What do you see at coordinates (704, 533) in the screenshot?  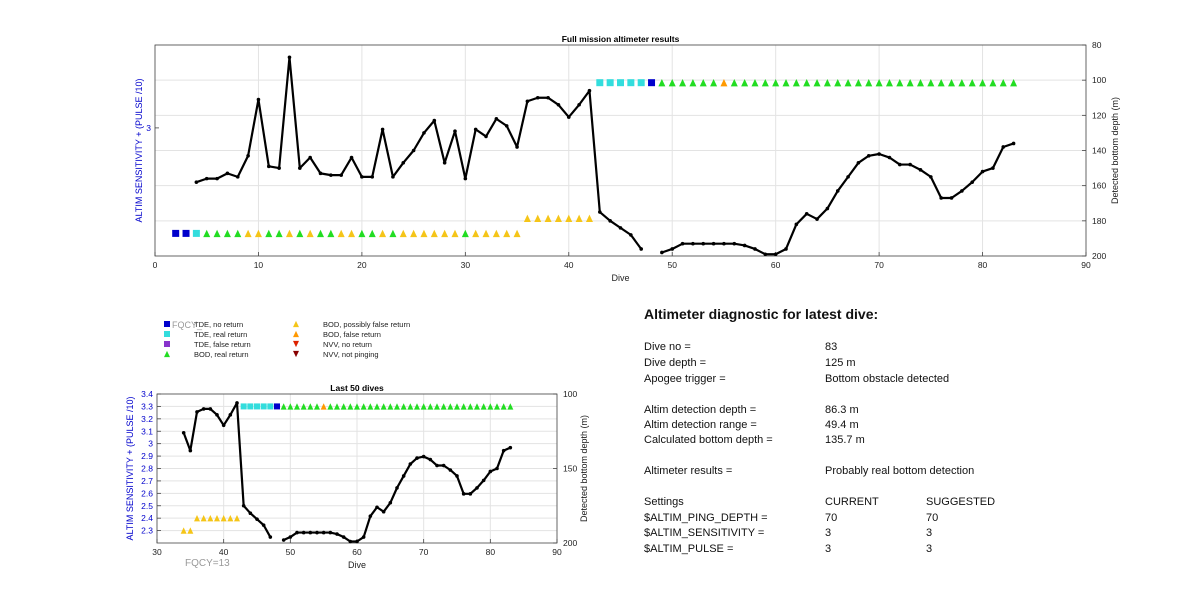 I see `setting-name: $ALTIM_SENSITIVITY =` at bounding box center [704, 533].